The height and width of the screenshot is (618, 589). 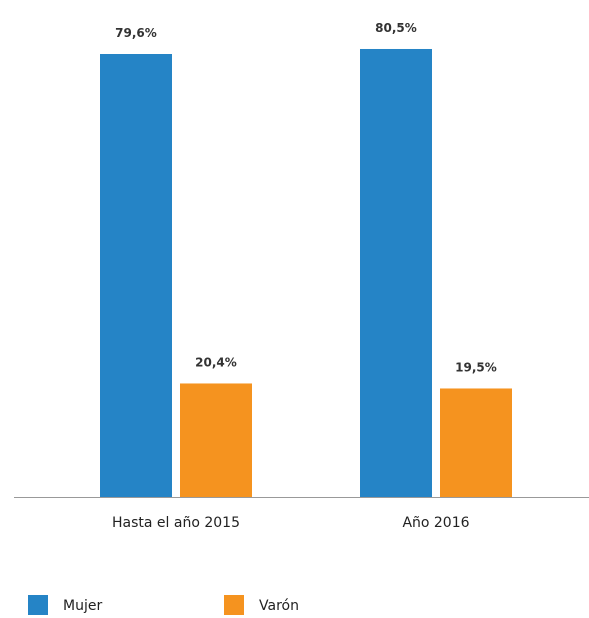 I want to click on data-label-varon-1: 19,5%, so click(x=476, y=367).